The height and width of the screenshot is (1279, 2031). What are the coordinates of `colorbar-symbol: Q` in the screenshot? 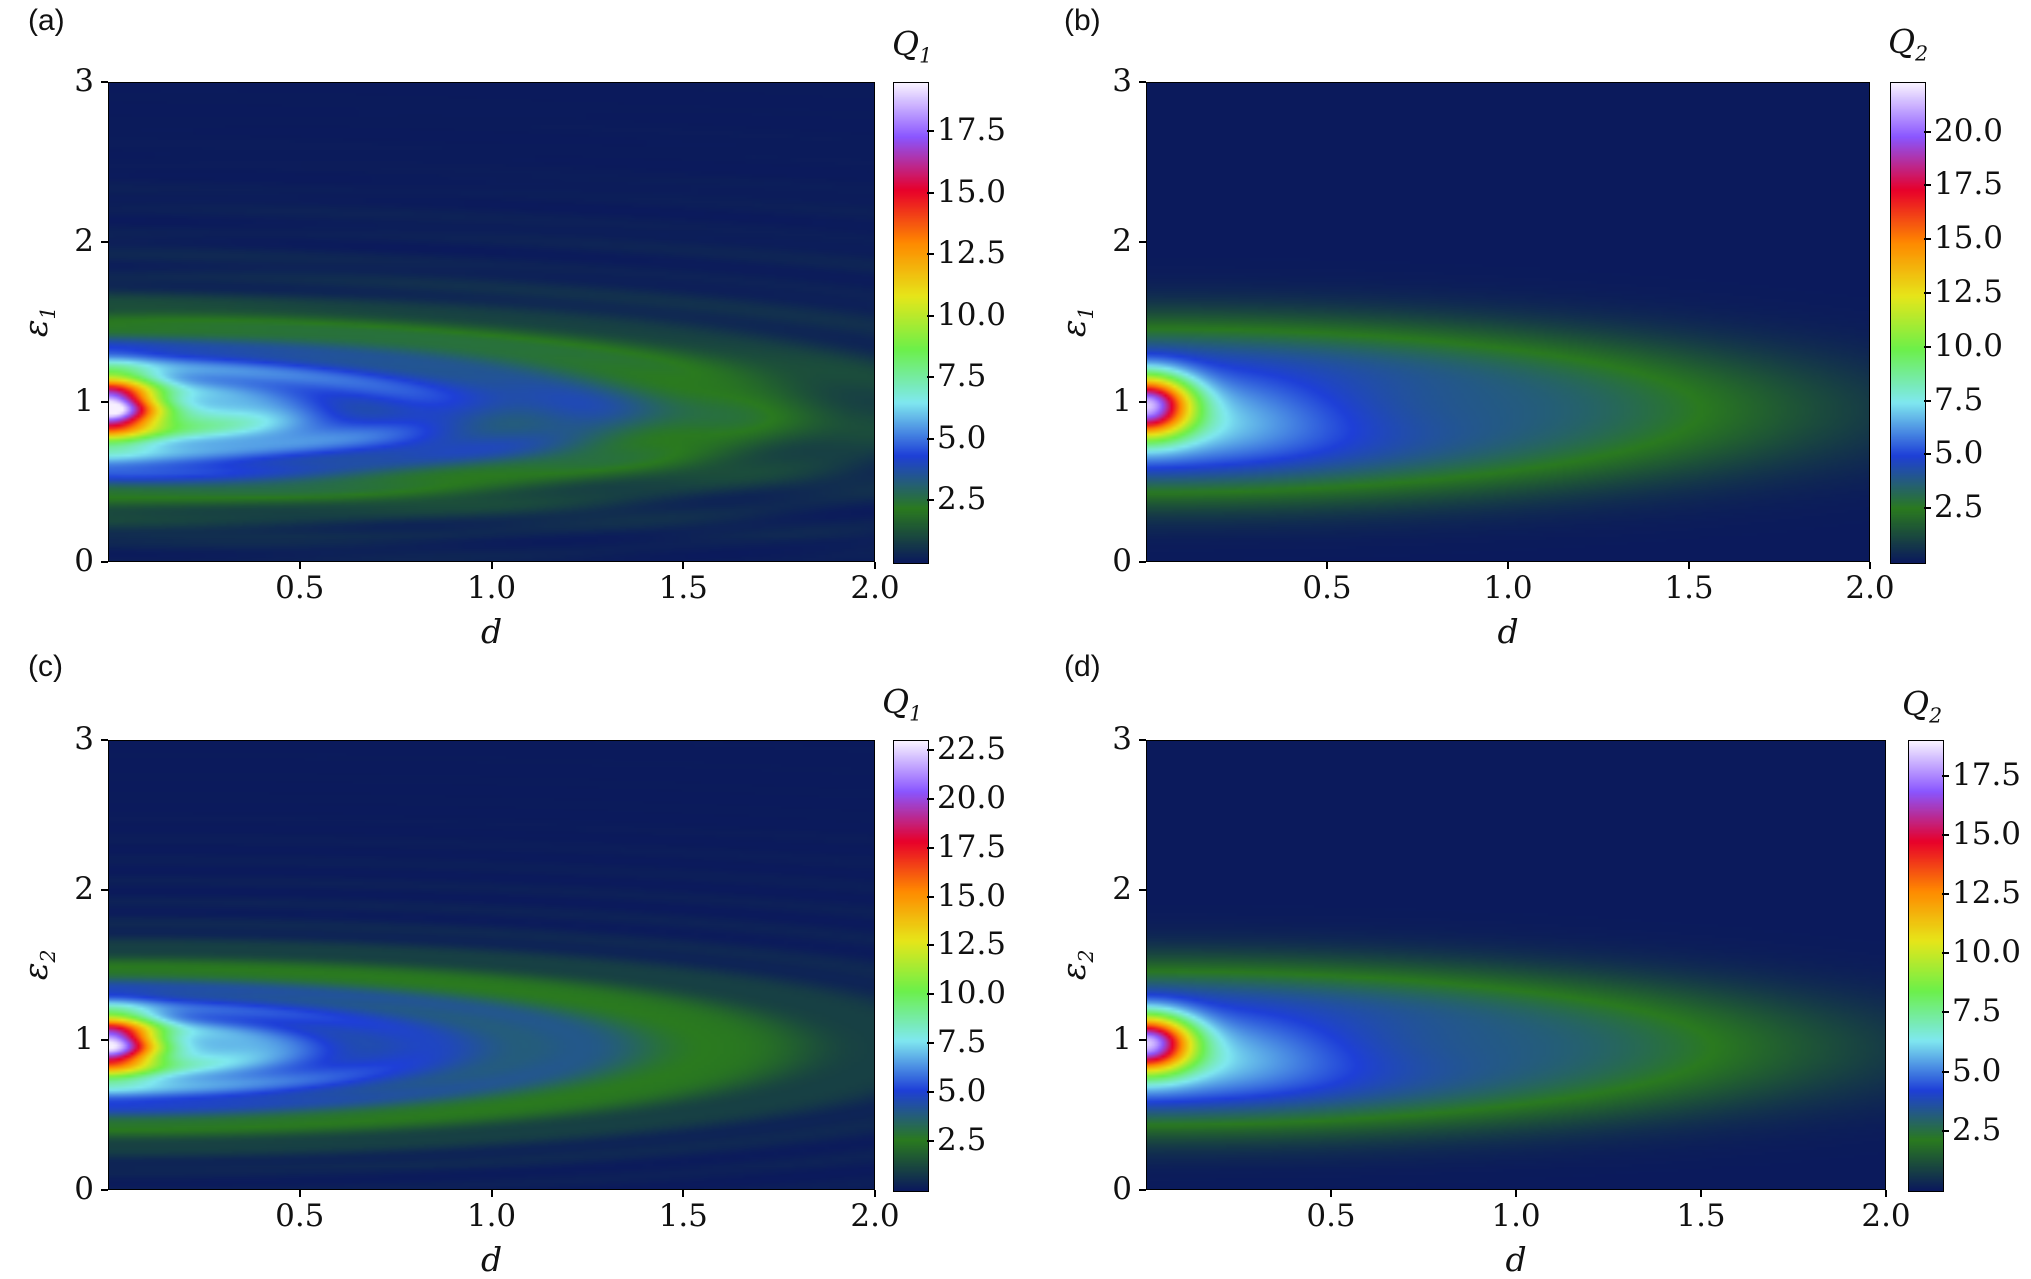 It's located at (906, 43).